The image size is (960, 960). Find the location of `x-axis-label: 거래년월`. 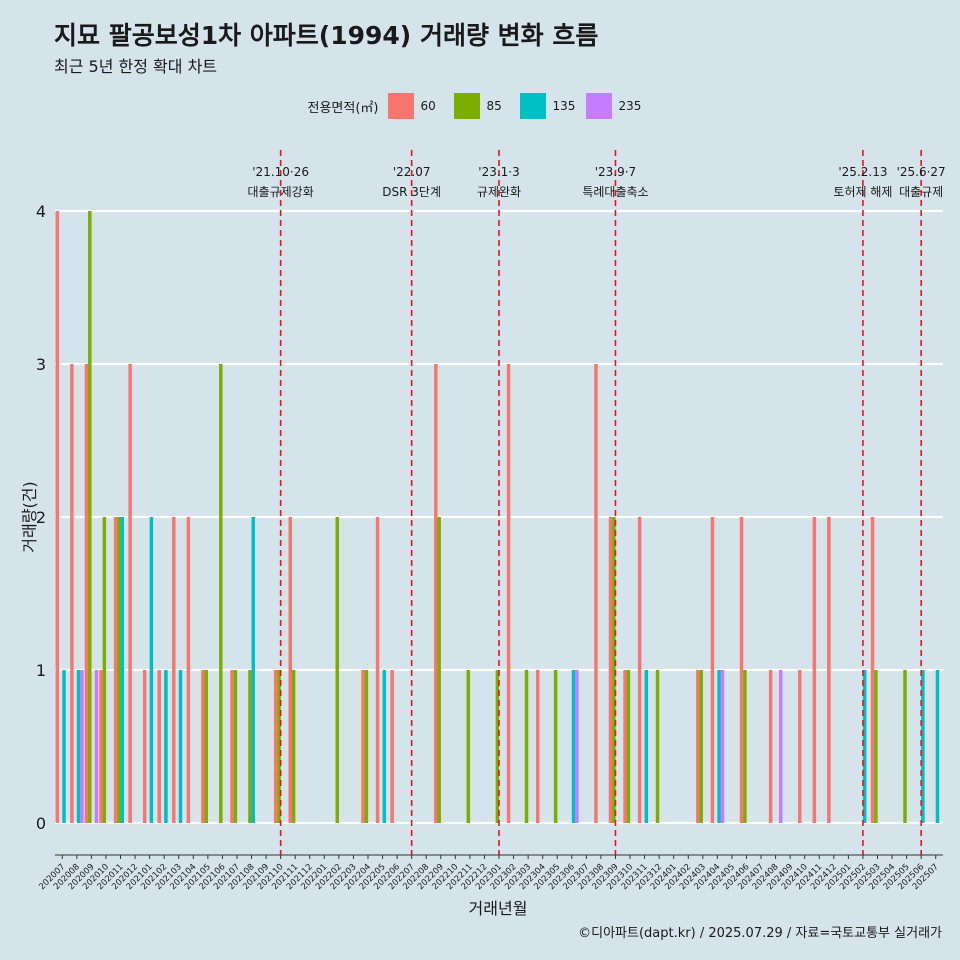

x-axis-label: 거래년월 is located at coordinates (498, 908).